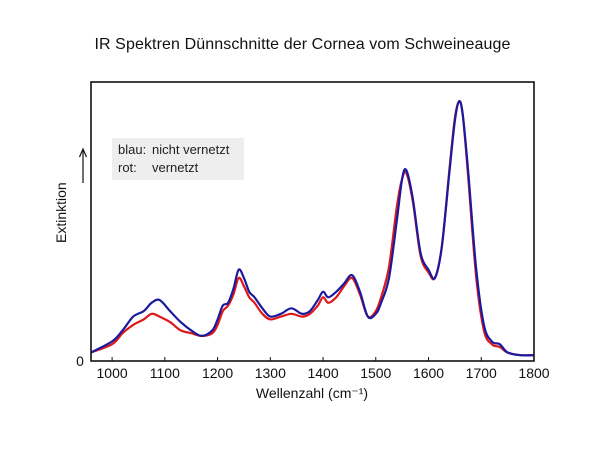 Image resolution: width=605 pixels, height=454 pixels. Describe the element at coordinates (112, 373) in the screenshot. I see `x-tick-label-1000: 1000` at that location.